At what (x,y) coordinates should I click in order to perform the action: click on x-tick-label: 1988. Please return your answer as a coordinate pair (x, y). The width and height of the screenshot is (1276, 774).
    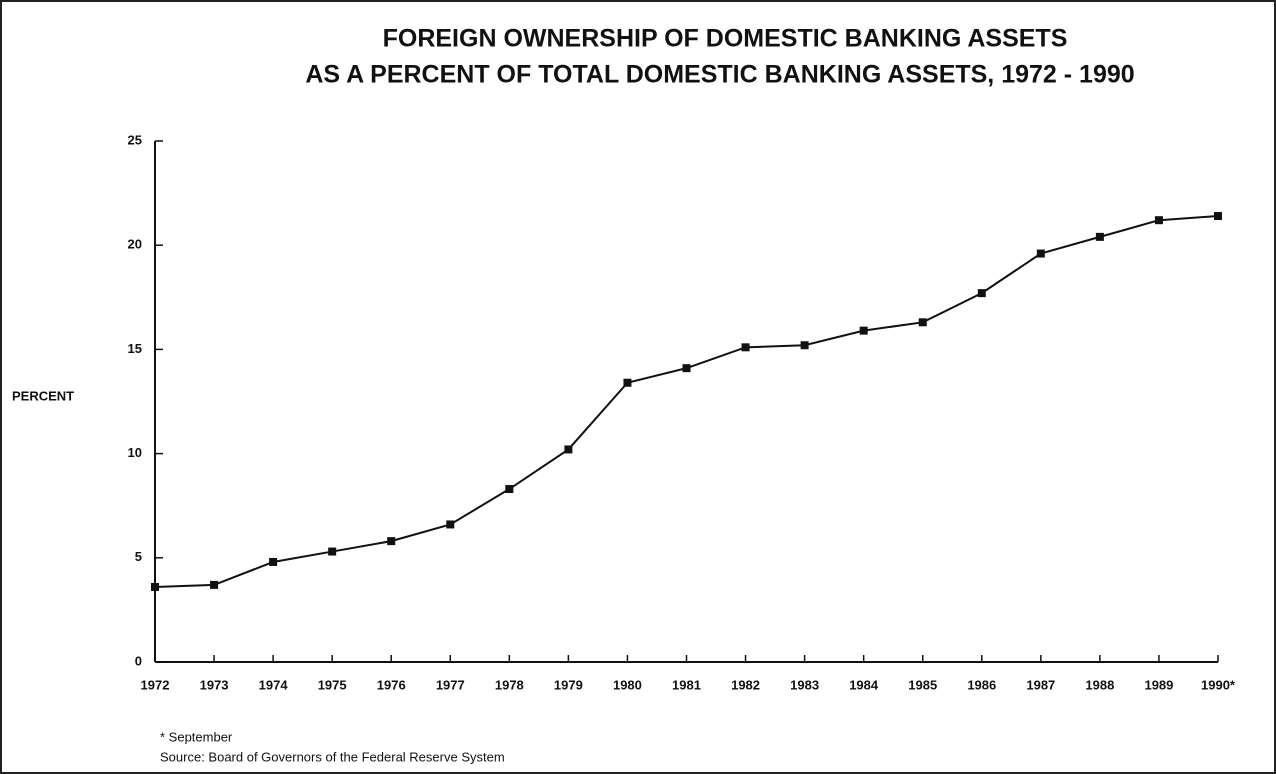
    Looking at the image, I should click on (1099, 684).